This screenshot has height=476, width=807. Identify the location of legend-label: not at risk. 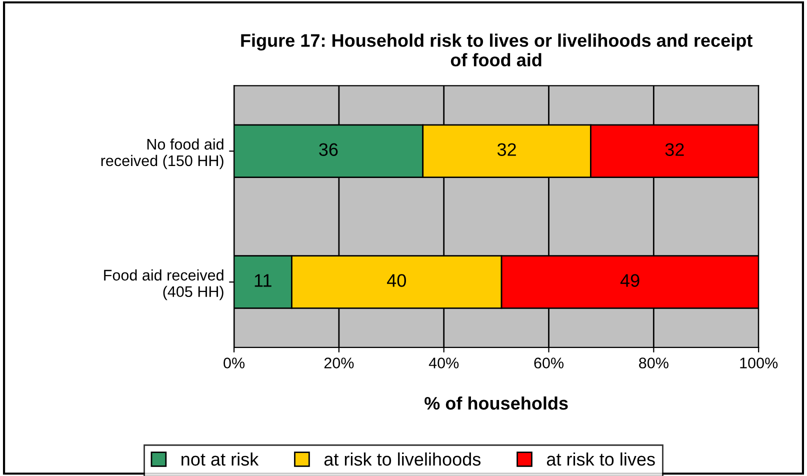
(220, 459).